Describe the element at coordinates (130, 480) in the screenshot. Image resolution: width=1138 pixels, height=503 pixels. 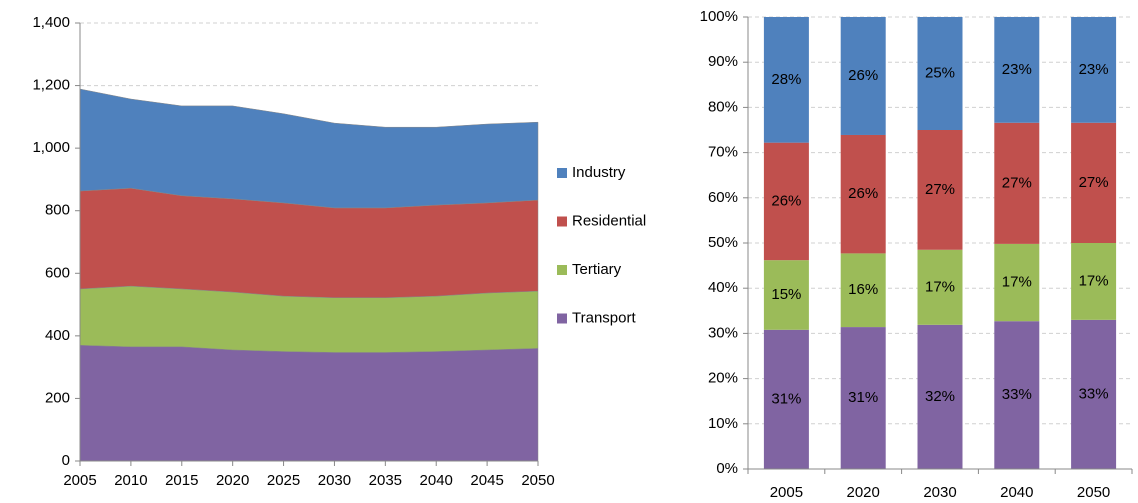
I see `x-tick-label: 2010` at that location.